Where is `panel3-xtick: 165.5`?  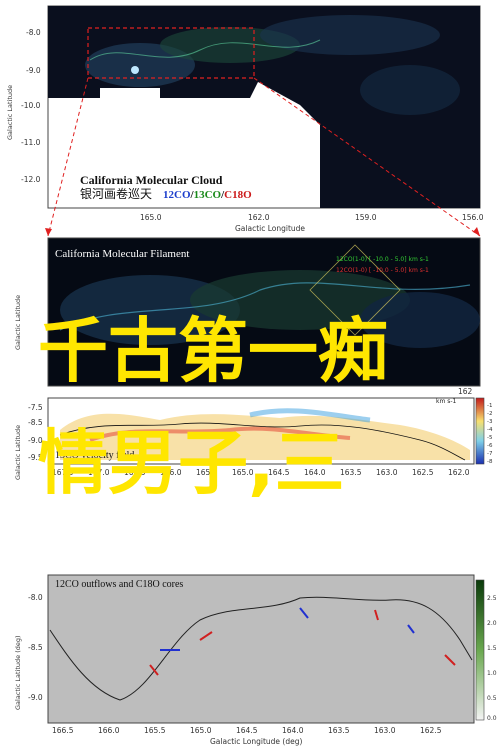 panel3-xtick: 165.5 is located at coordinates (207, 472).